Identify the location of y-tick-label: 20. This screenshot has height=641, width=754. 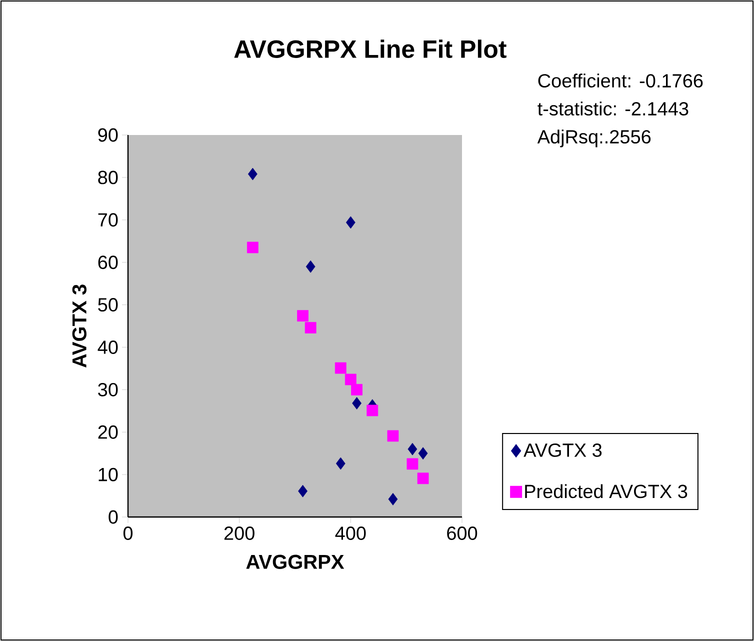
(108, 432).